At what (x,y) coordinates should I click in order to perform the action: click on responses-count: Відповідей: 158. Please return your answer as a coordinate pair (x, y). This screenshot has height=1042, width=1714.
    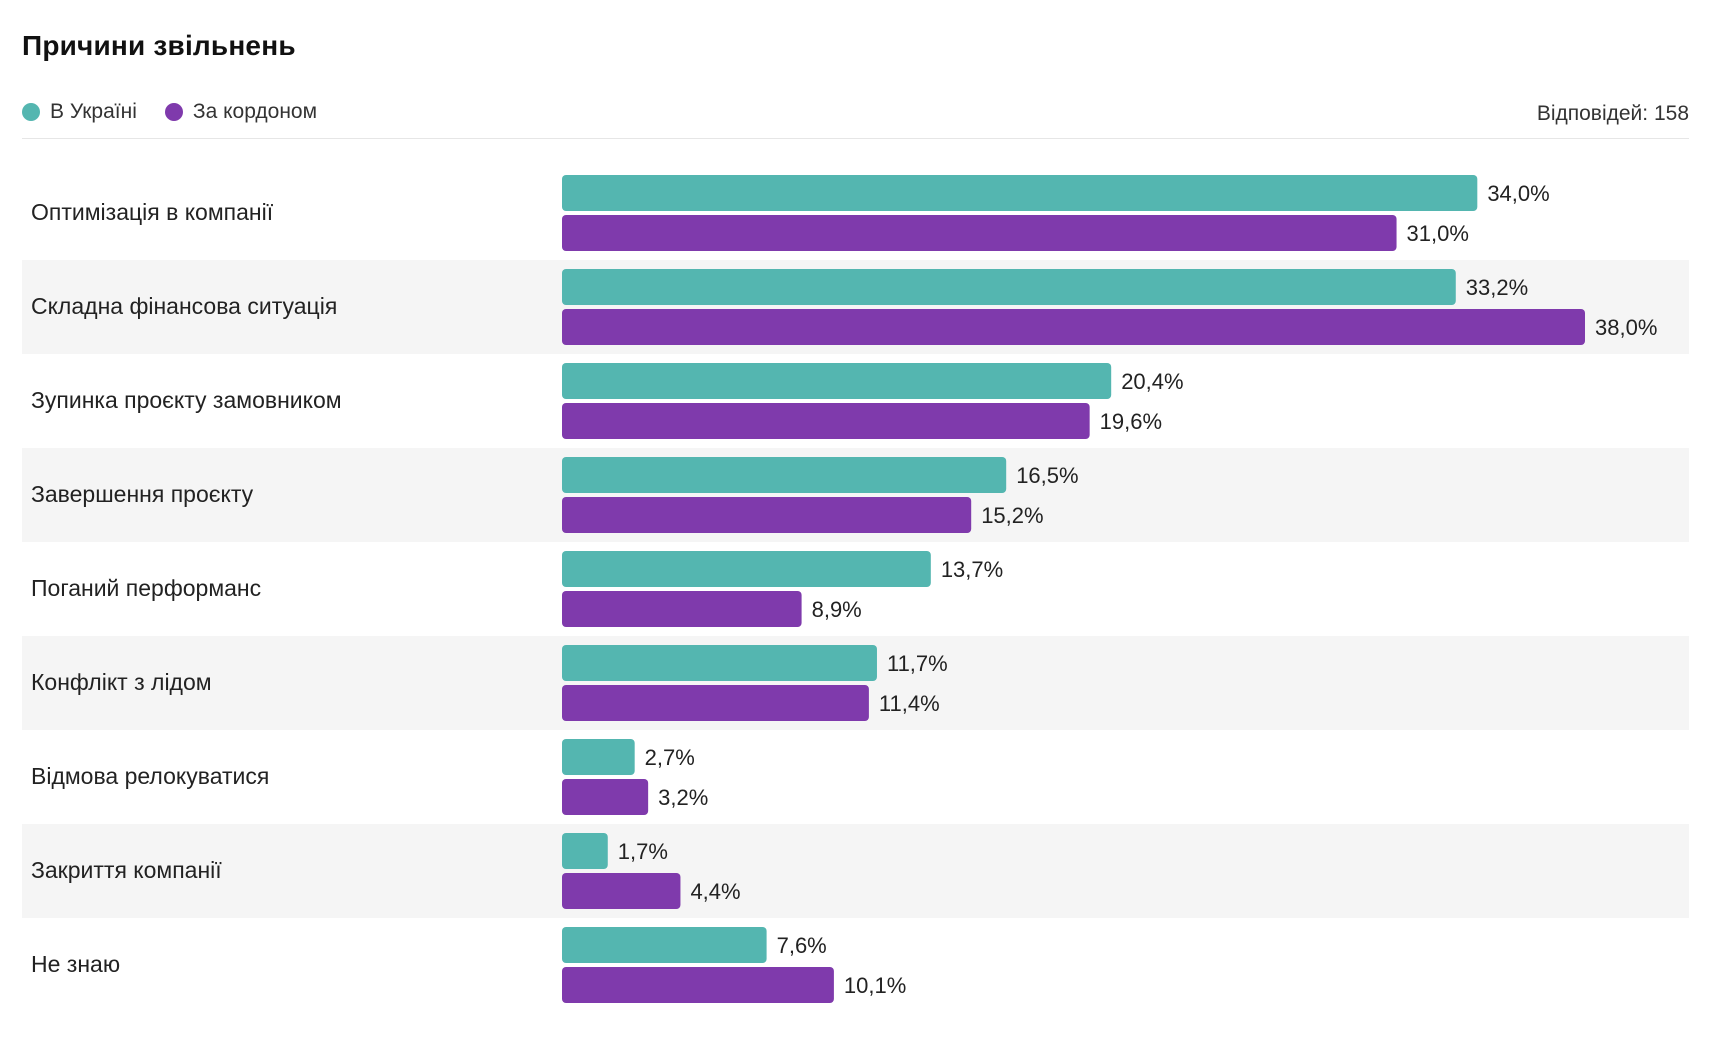
    Looking at the image, I should click on (1612, 113).